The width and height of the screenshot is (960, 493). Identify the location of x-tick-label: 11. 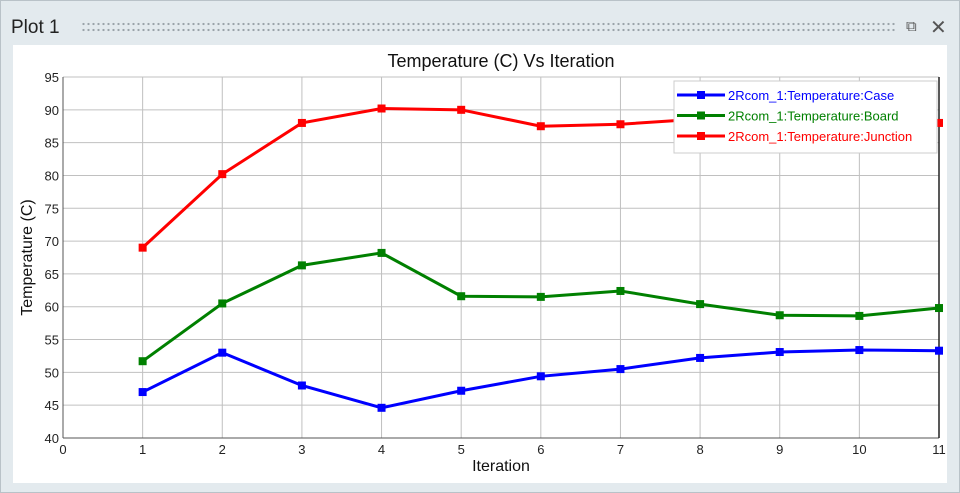
(939, 449).